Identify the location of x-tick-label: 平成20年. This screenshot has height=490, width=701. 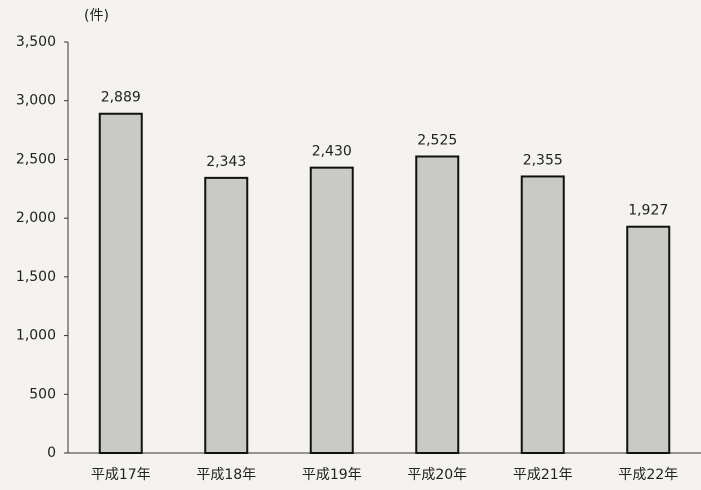
(437, 475).